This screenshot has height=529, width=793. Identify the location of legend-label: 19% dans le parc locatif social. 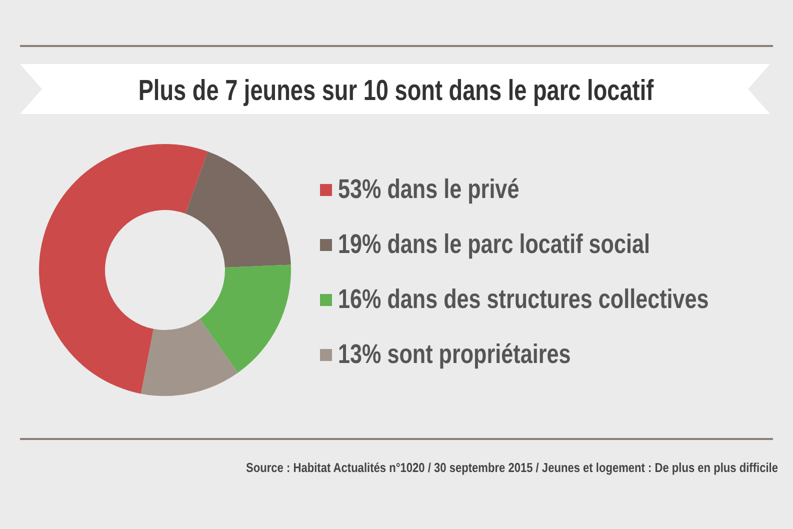
(494, 245).